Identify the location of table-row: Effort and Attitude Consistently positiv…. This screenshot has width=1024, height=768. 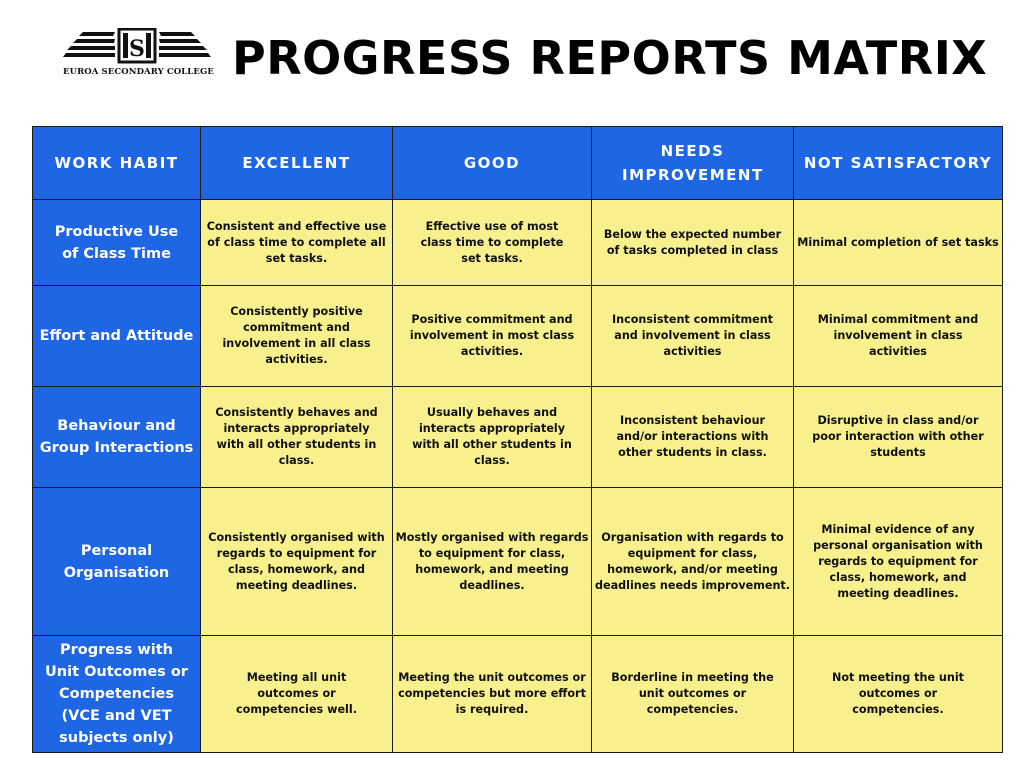
(517, 336).